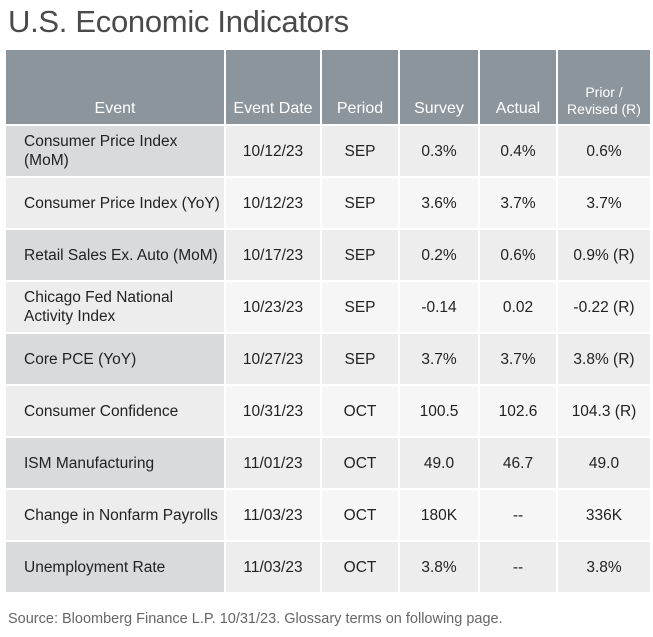 The height and width of the screenshot is (637, 653). Describe the element at coordinates (604, 307) in the screenshot. I see `data-cell: -0.22 (R)` at that location.